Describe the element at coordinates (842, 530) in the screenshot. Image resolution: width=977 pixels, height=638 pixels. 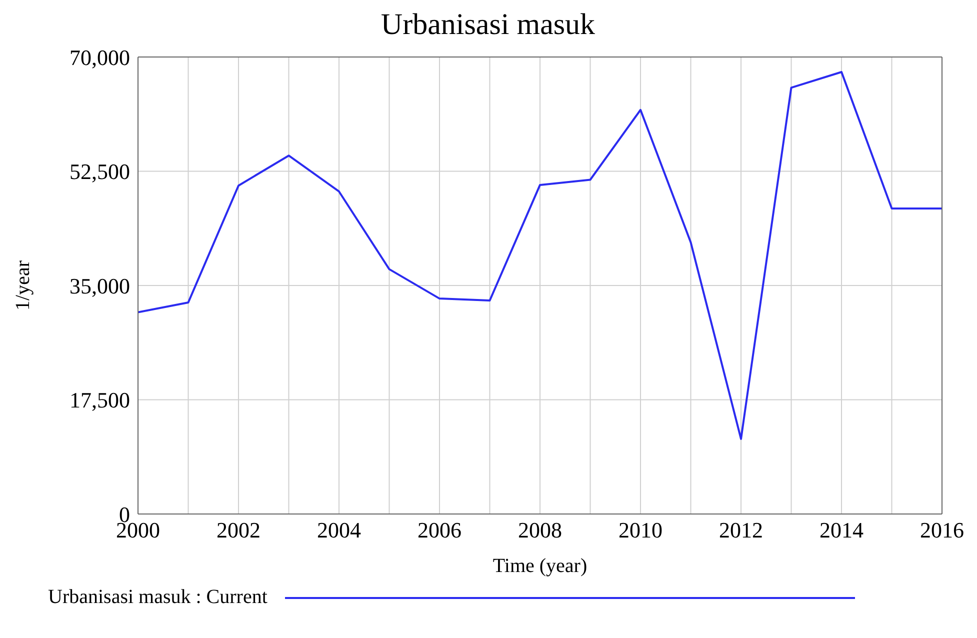
I see `x-tick-label: 2014` at that location.